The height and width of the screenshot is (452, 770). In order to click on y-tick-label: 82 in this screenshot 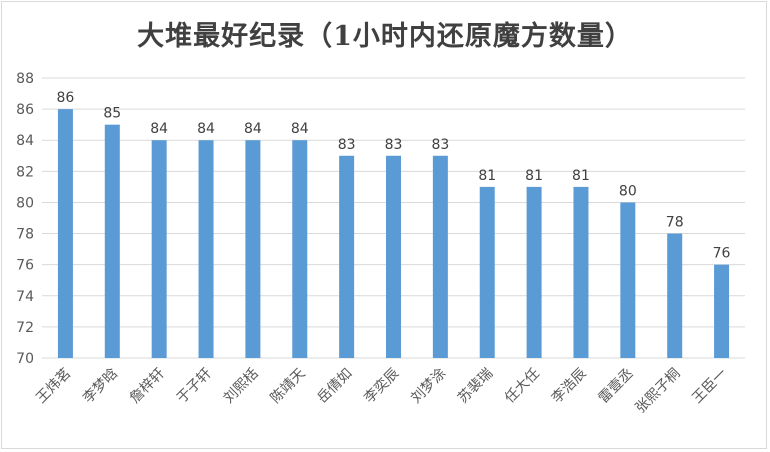, I will do `click(25, 172)`.